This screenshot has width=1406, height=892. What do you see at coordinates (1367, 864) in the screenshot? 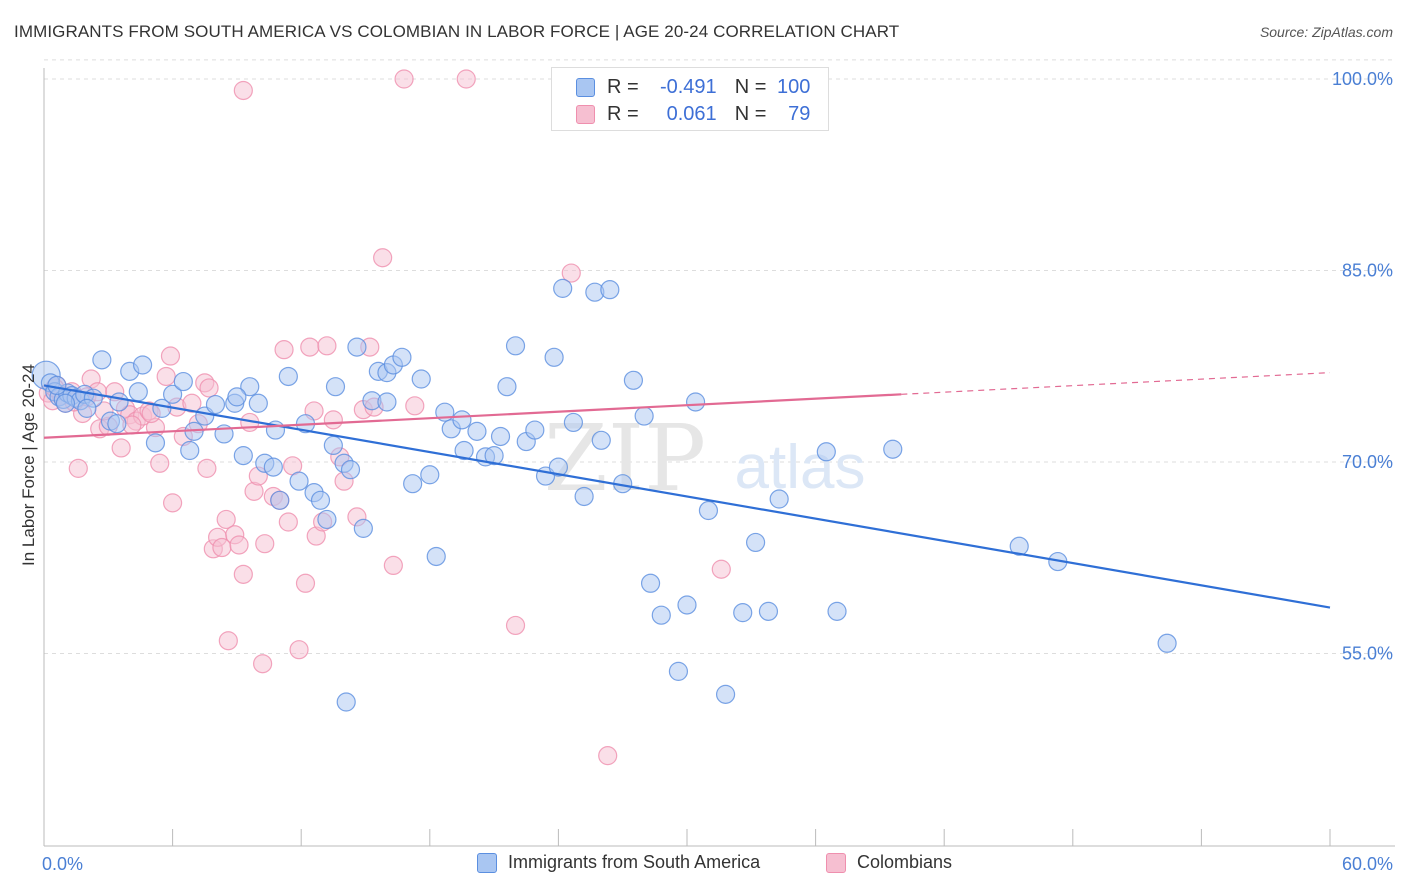
I see `x-tick-label-max: 60.0%` at bounding box center [1367, 864].